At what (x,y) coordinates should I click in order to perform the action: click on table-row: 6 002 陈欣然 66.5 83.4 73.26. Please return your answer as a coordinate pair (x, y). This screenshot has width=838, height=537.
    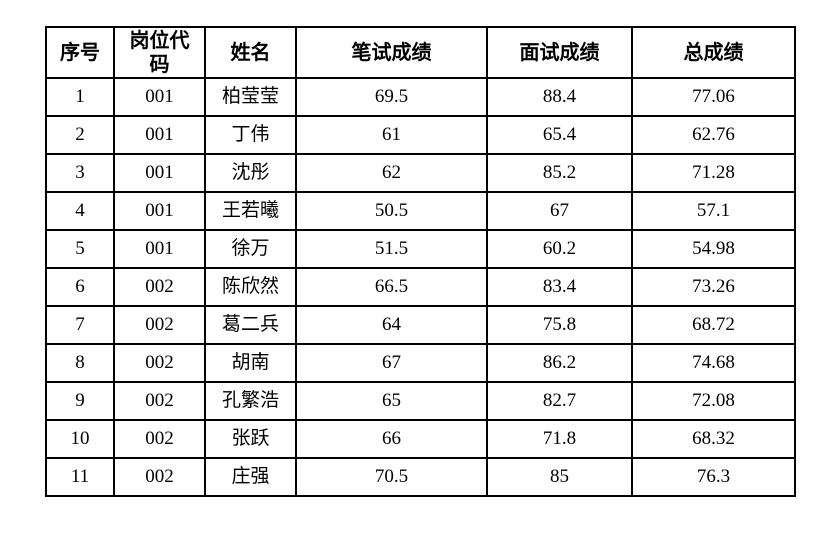
    Looking at the image, I should click on (420, 287).